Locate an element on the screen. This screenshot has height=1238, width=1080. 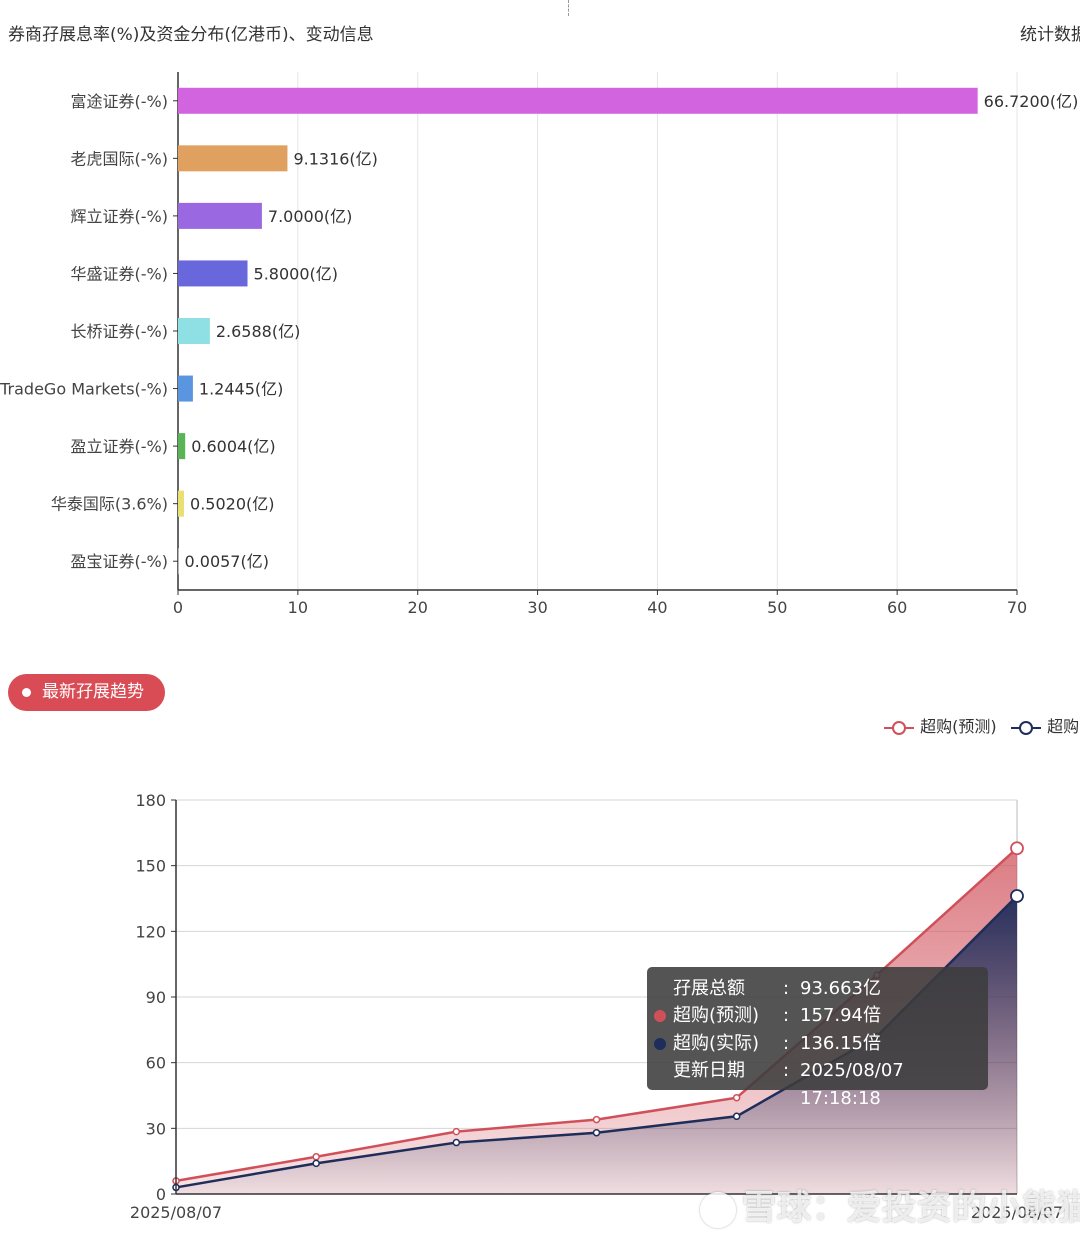
bar-value-label: 7.0000(亿) is located at coordinates (310, 216).